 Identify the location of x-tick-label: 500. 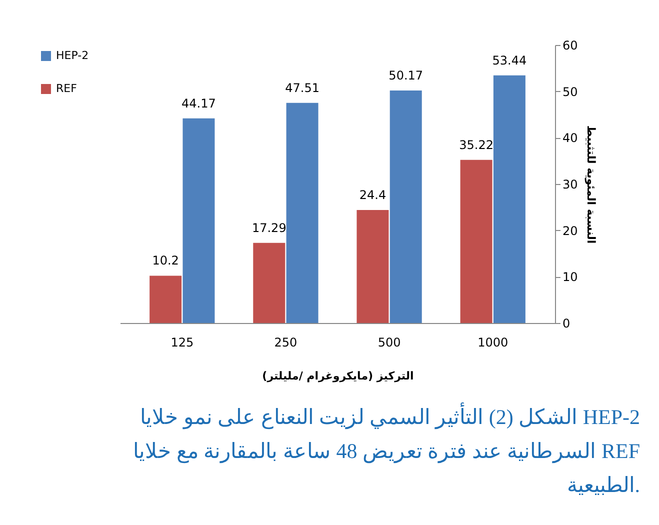
(389, 343).